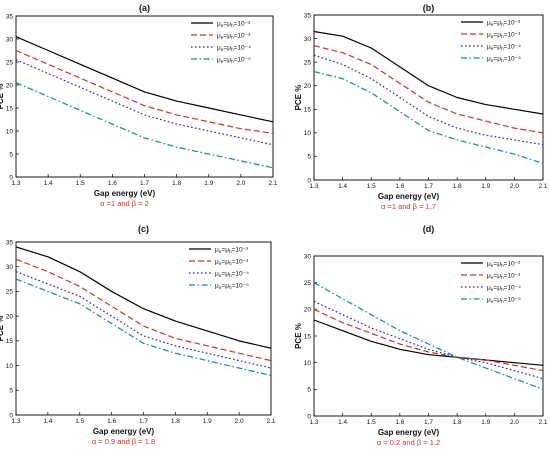 This screenshot has width=550, height=449. Describe the element at coordinates (124, 203) in the screenshot. I see `parameters-caption: α =1 and β = 2` at that location.